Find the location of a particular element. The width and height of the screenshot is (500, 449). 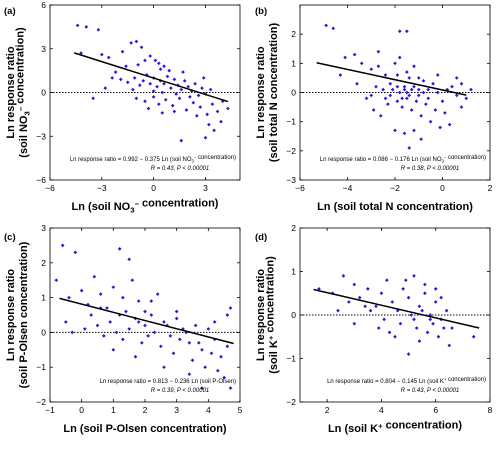

x-tick-label: 2 is located at coordinates (327, 410).